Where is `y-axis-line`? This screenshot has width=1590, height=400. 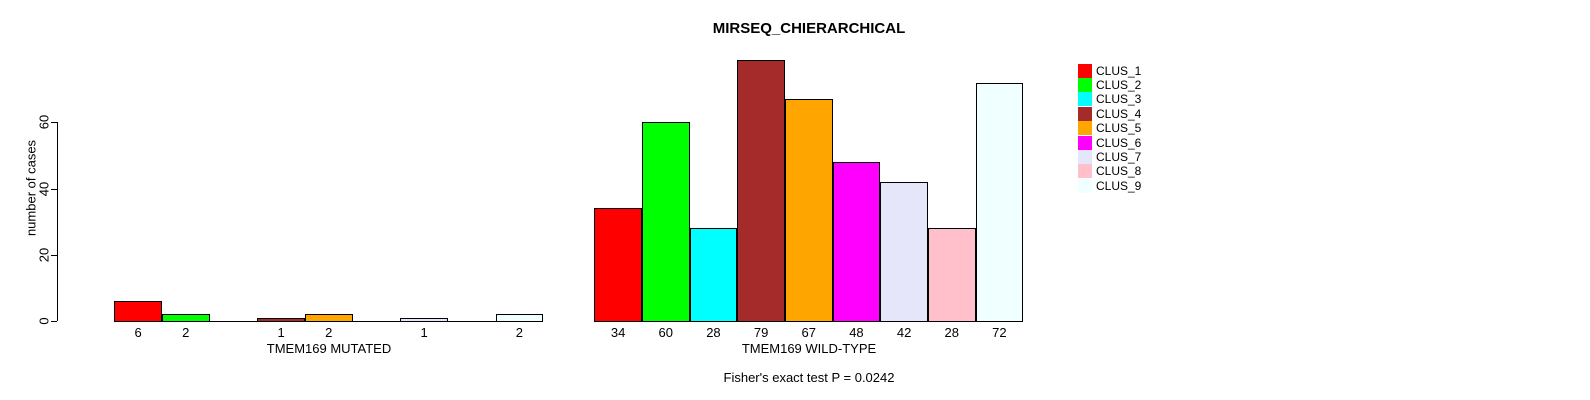
y-axis-line is located at coordinates (57, 221).